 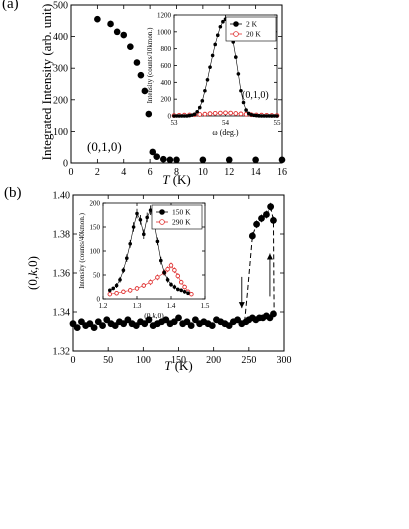 I want to click on y-axis-label: Integrated Intensity (arb. unit), so click(x=46, y=82).